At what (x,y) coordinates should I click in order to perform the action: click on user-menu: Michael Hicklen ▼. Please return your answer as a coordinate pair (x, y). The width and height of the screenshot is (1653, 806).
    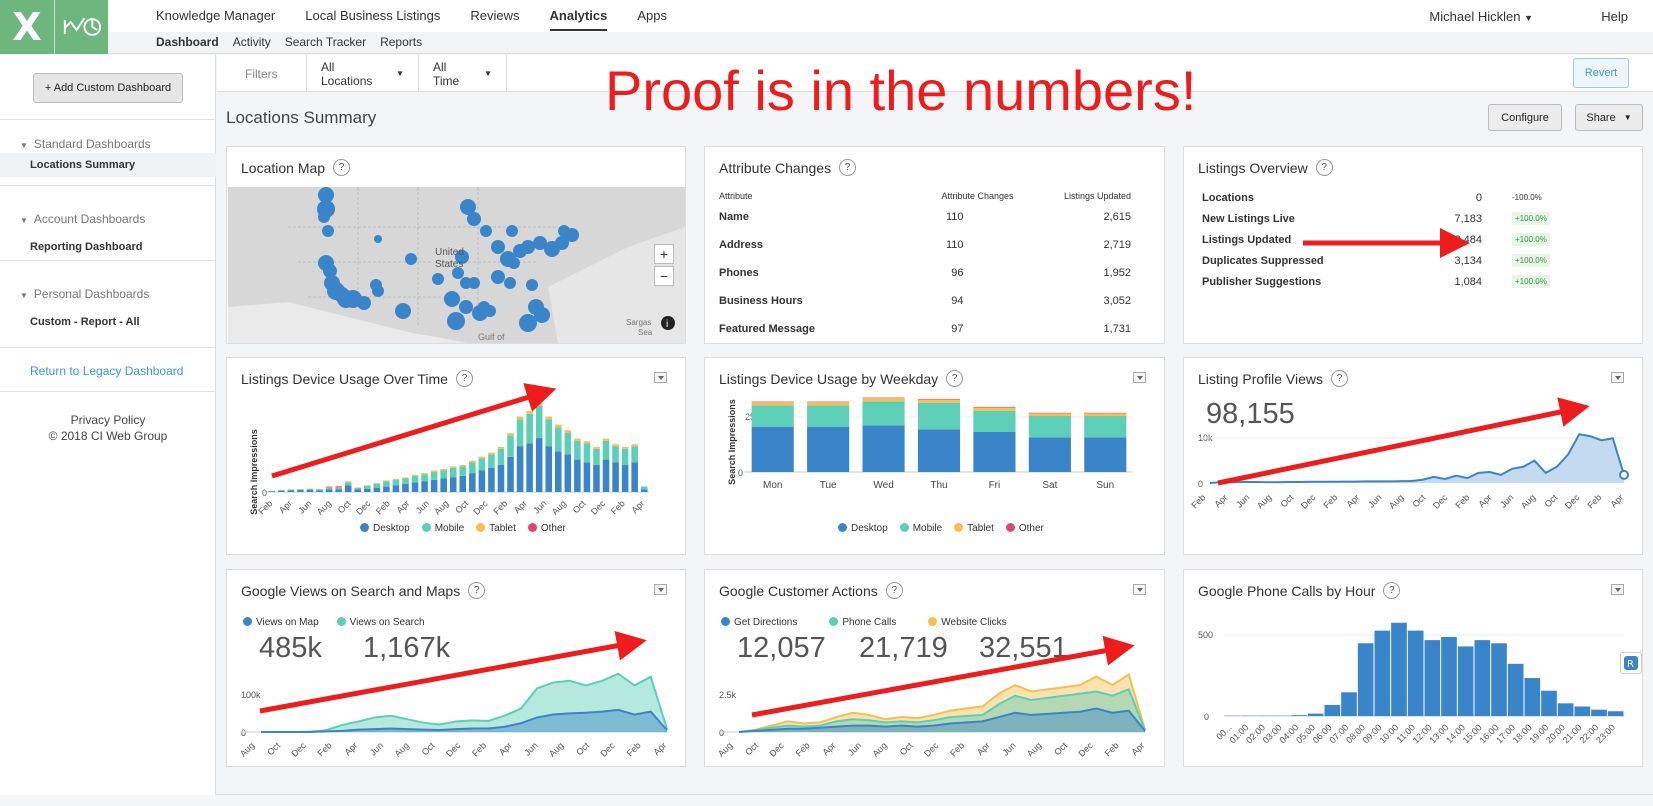
    Looking at the image, I should click on (1481, 16).